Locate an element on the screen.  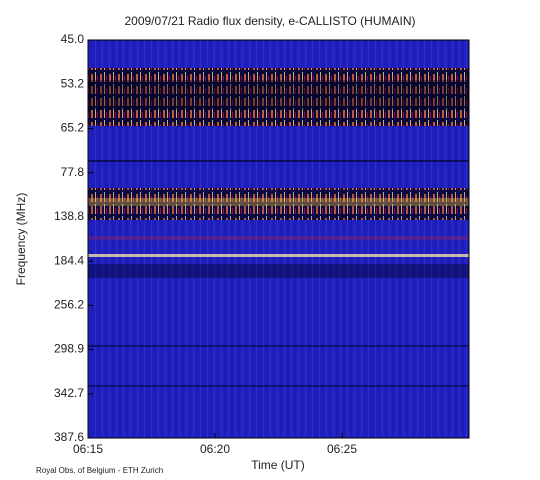
footer: Royal Obs. of Belgium - ETH Zurich is located at coordinates (99, 470).